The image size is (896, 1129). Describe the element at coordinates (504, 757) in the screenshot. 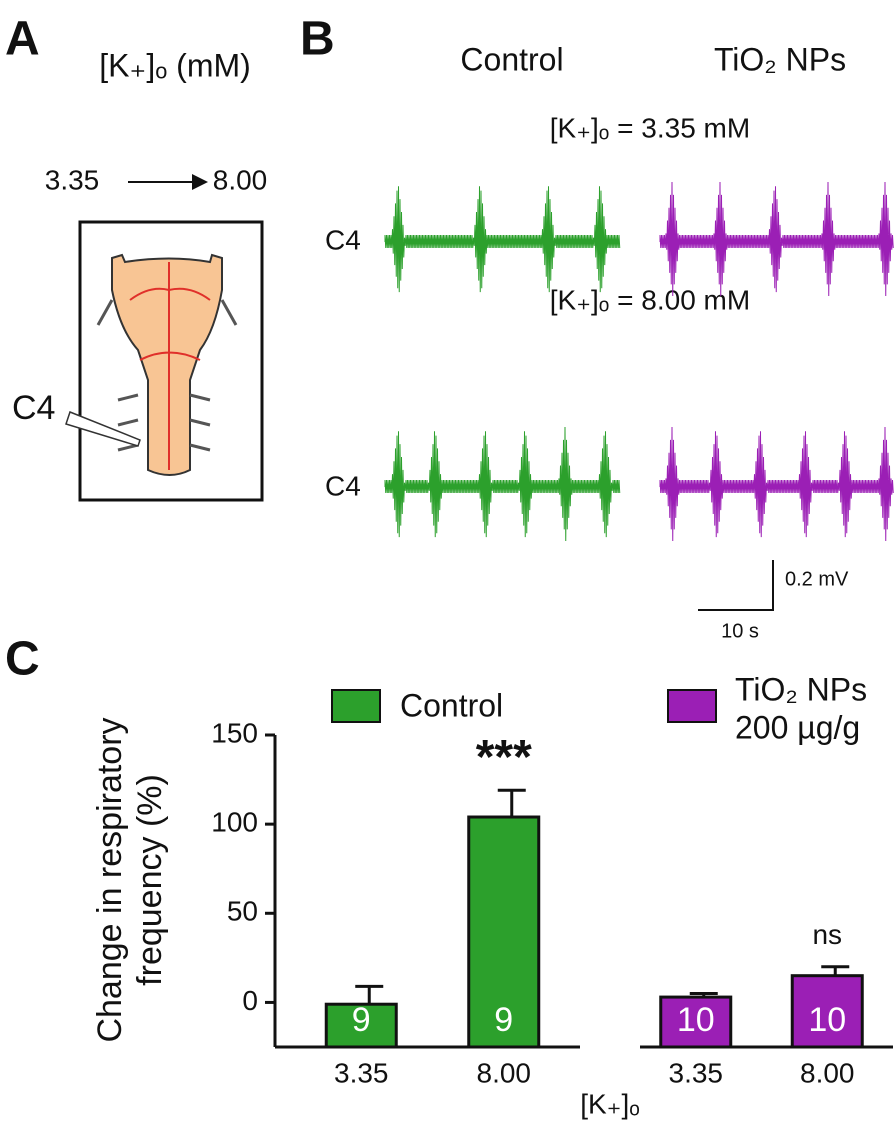

I see `significance: ***` at that location.